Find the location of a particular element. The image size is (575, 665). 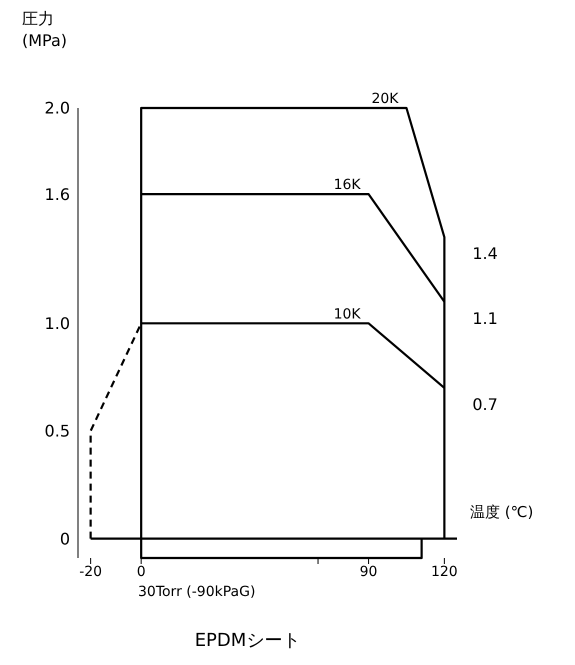

y-tick-label: 1.0 is located at coordinates (57, 323).